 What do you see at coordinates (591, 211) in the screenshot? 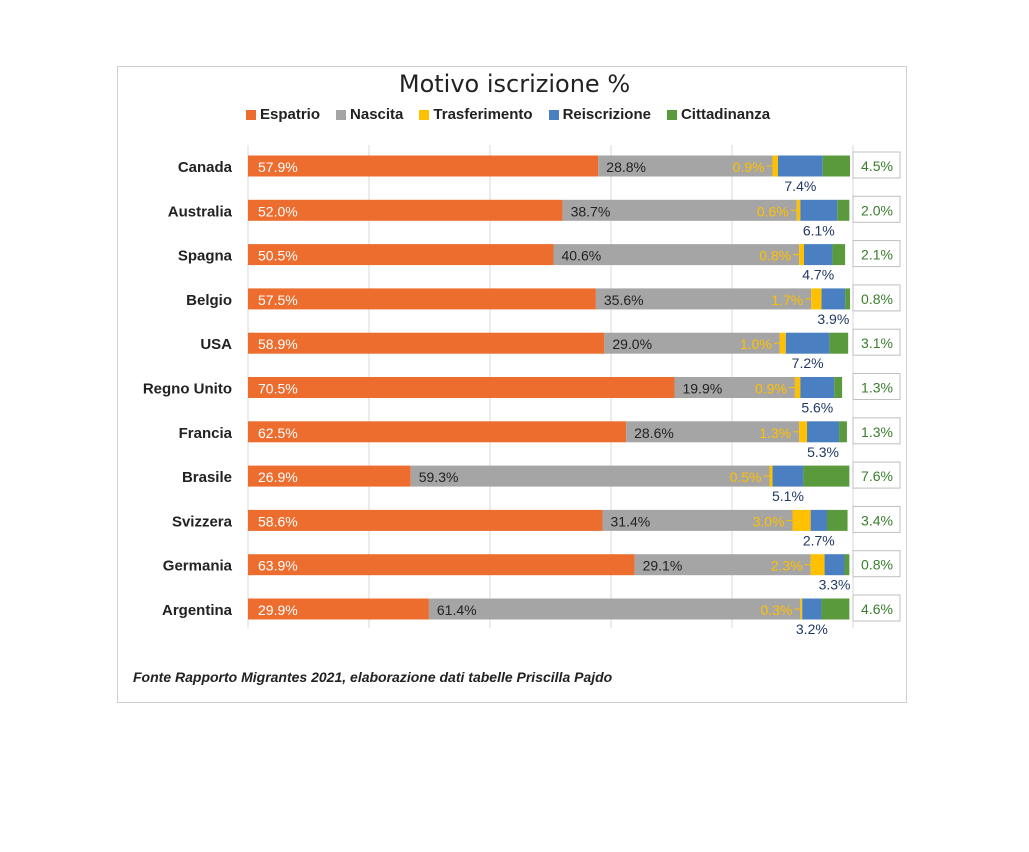
I see `data-label-nascita: 38.7%` at bounding box center [591, 211].